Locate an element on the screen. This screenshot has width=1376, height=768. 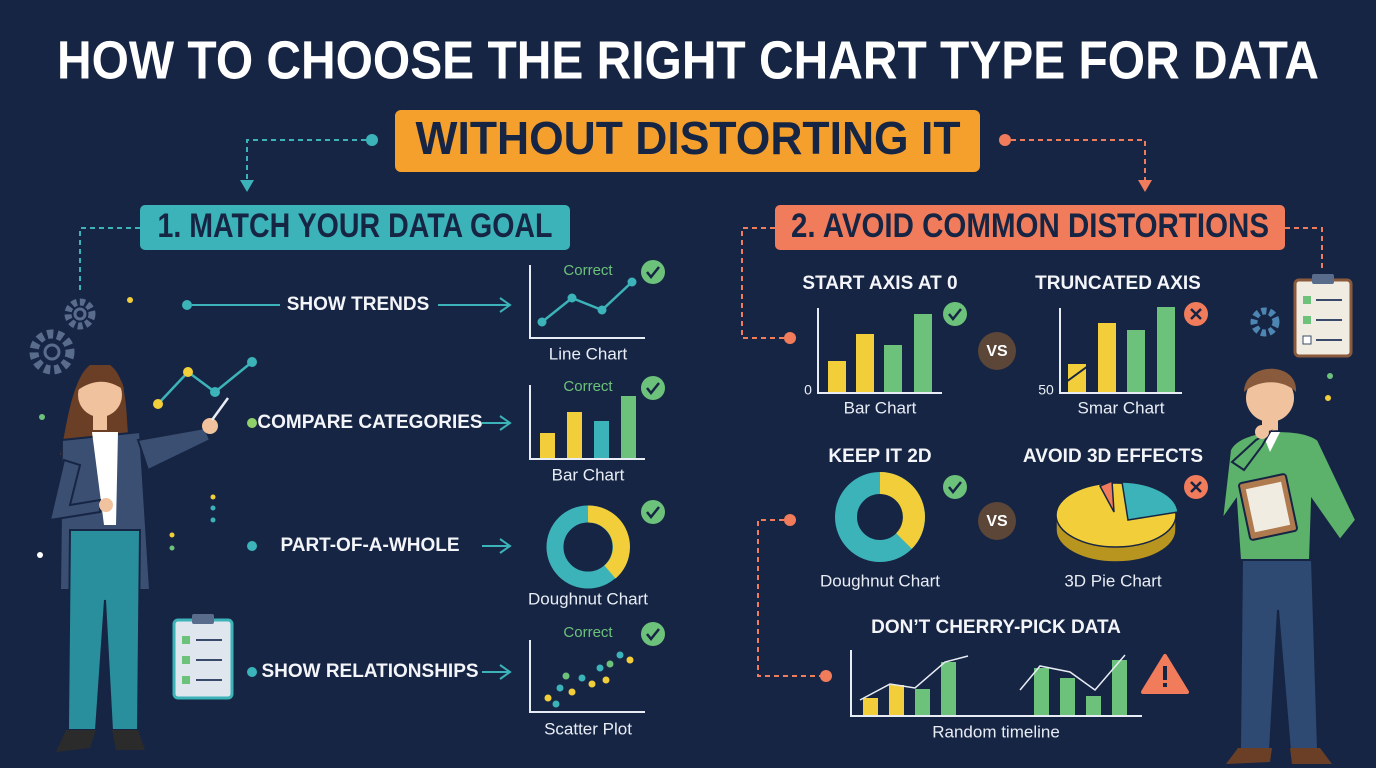
goal-row: PART-OF-A-WHOLE is located at coordinates (379, 545).